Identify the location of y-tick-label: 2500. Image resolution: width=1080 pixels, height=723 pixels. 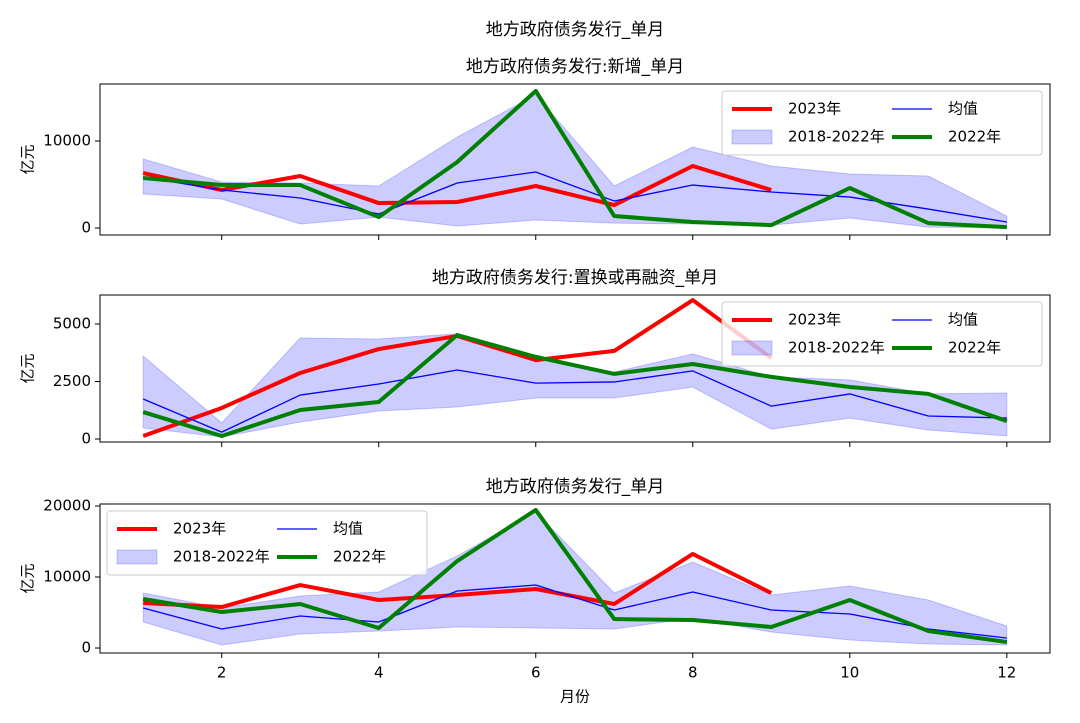
(72, 381).